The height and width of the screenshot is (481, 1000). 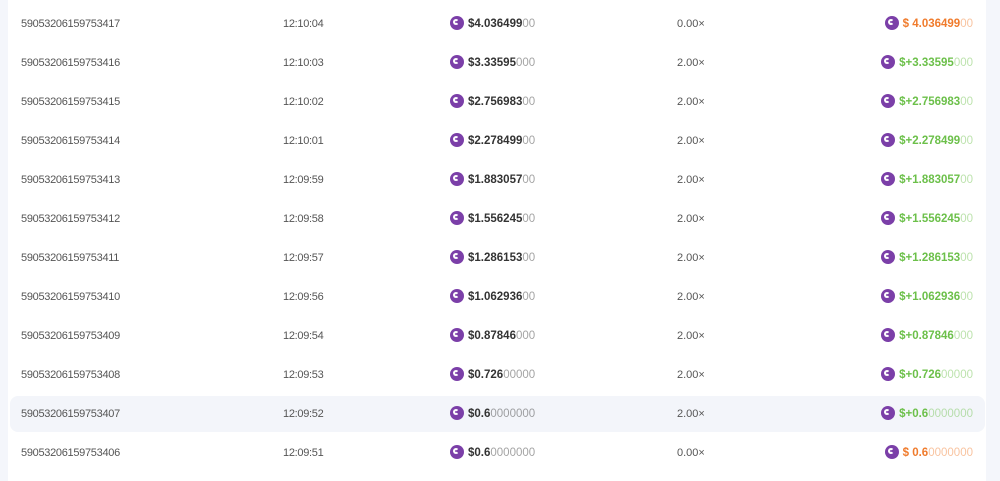 I want to click on bet-id: 59053206159753409, so click(x=70, y=336).